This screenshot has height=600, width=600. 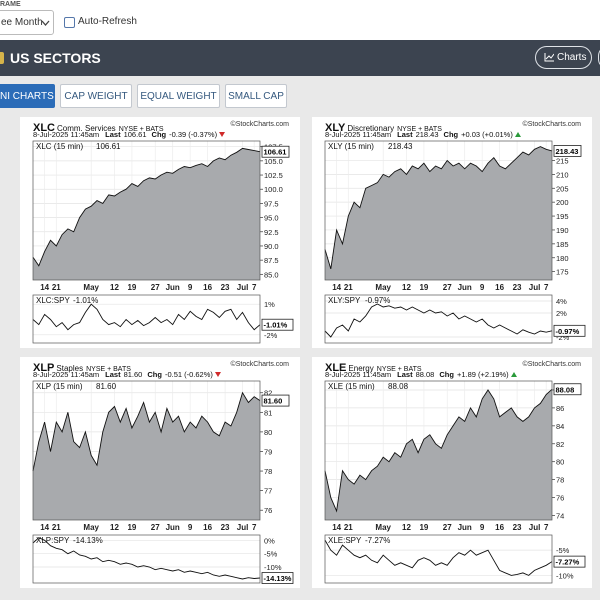 I want to click on y-tick-label: 185, so click(x=562, y=244).